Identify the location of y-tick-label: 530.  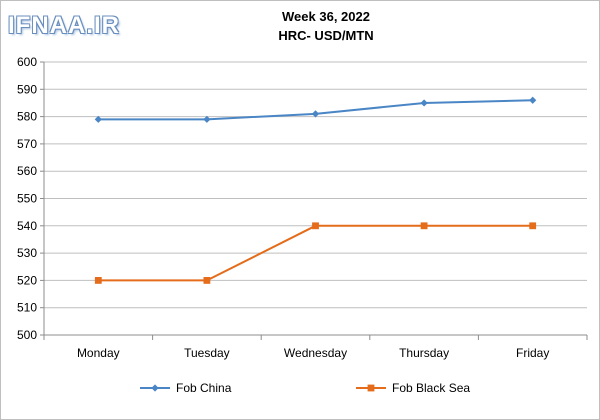
(27, 253).